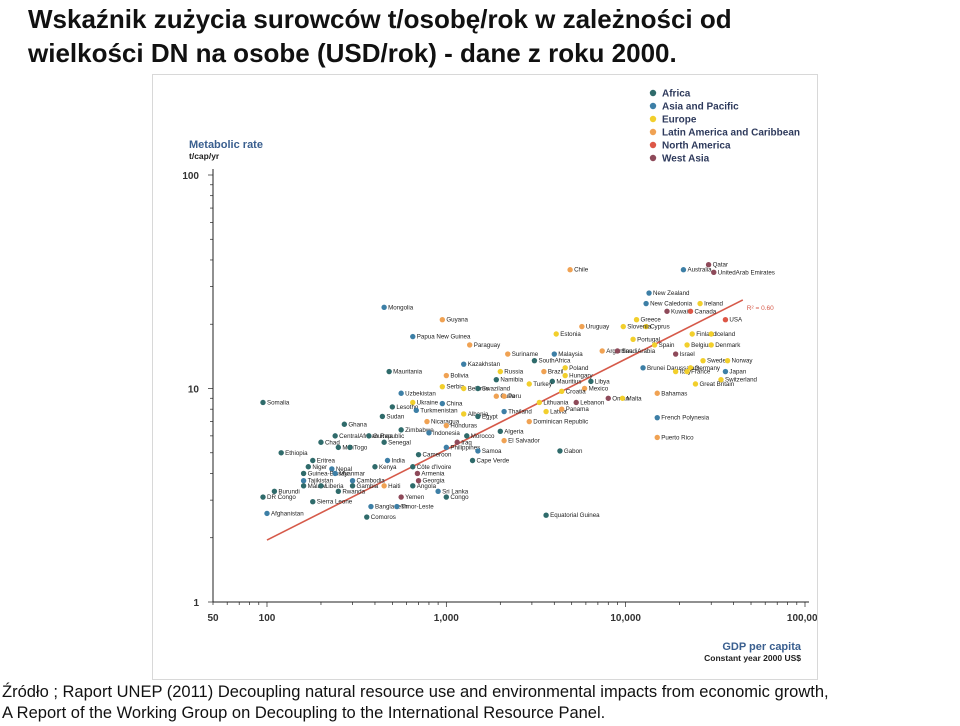  What do you see at coordinates (433, 473) in the screenshot?
I see `point-label: Armenia` at bounding box center [433, 473].